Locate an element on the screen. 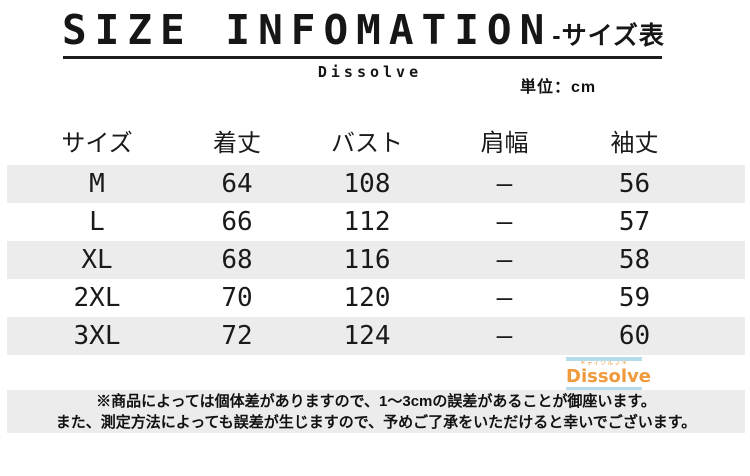 The height and width of the screenshot is (476, 750). table-row: 3XL 72 124 – 60 is located at coordinates (376, 336).